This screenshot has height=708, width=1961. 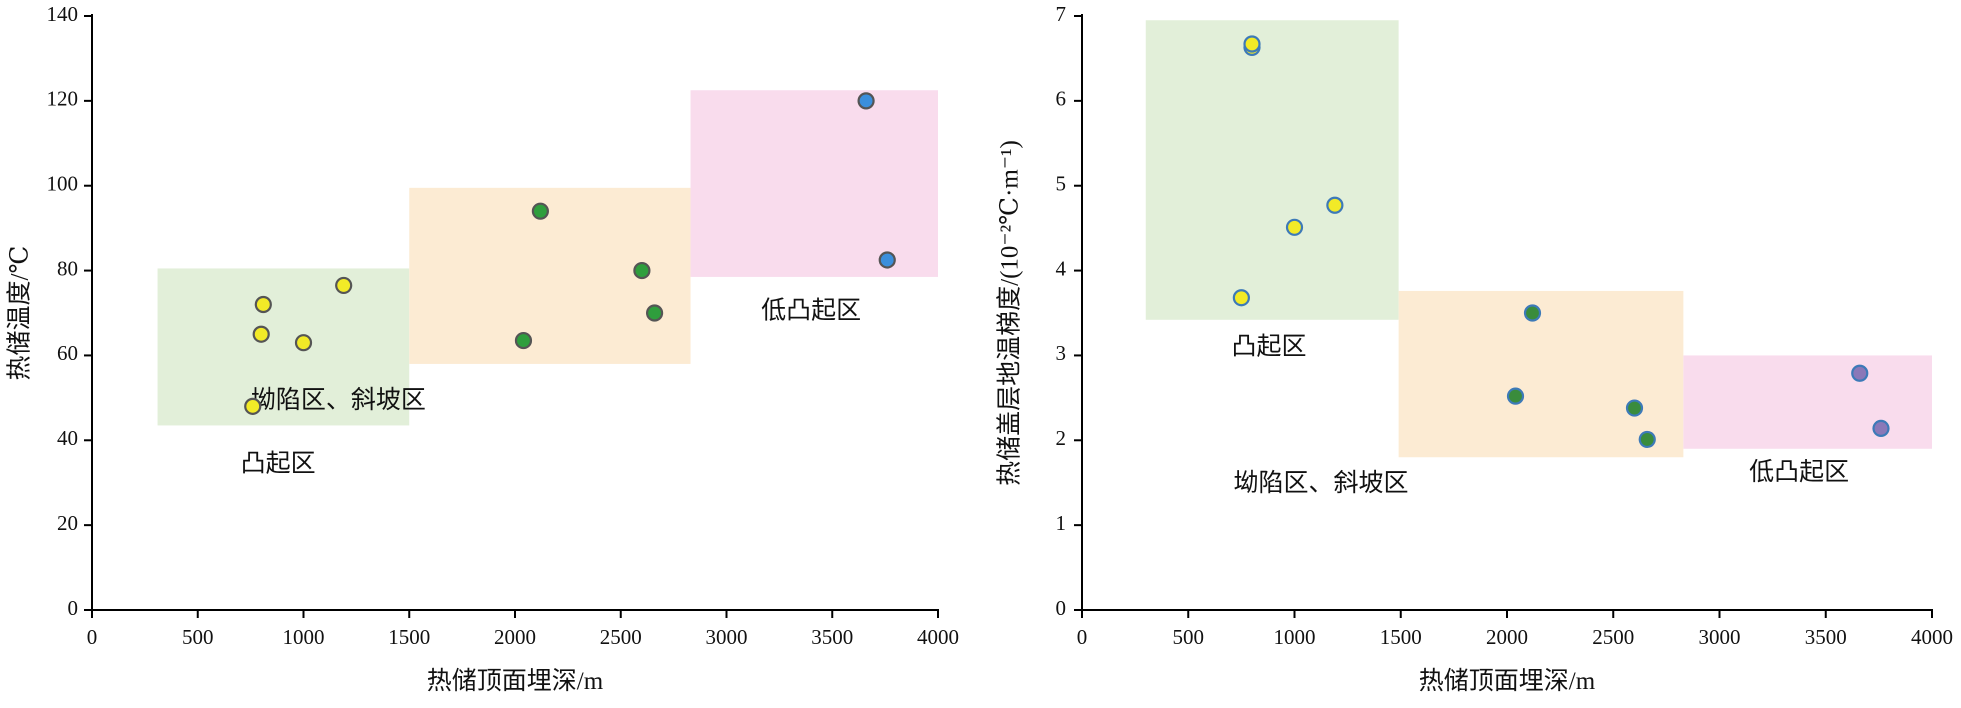 What do you see at coordinates (1613, 637) in the screenshot?
I see `x-tick-label-2-5: 2500` at bounding box center [1613, 637].